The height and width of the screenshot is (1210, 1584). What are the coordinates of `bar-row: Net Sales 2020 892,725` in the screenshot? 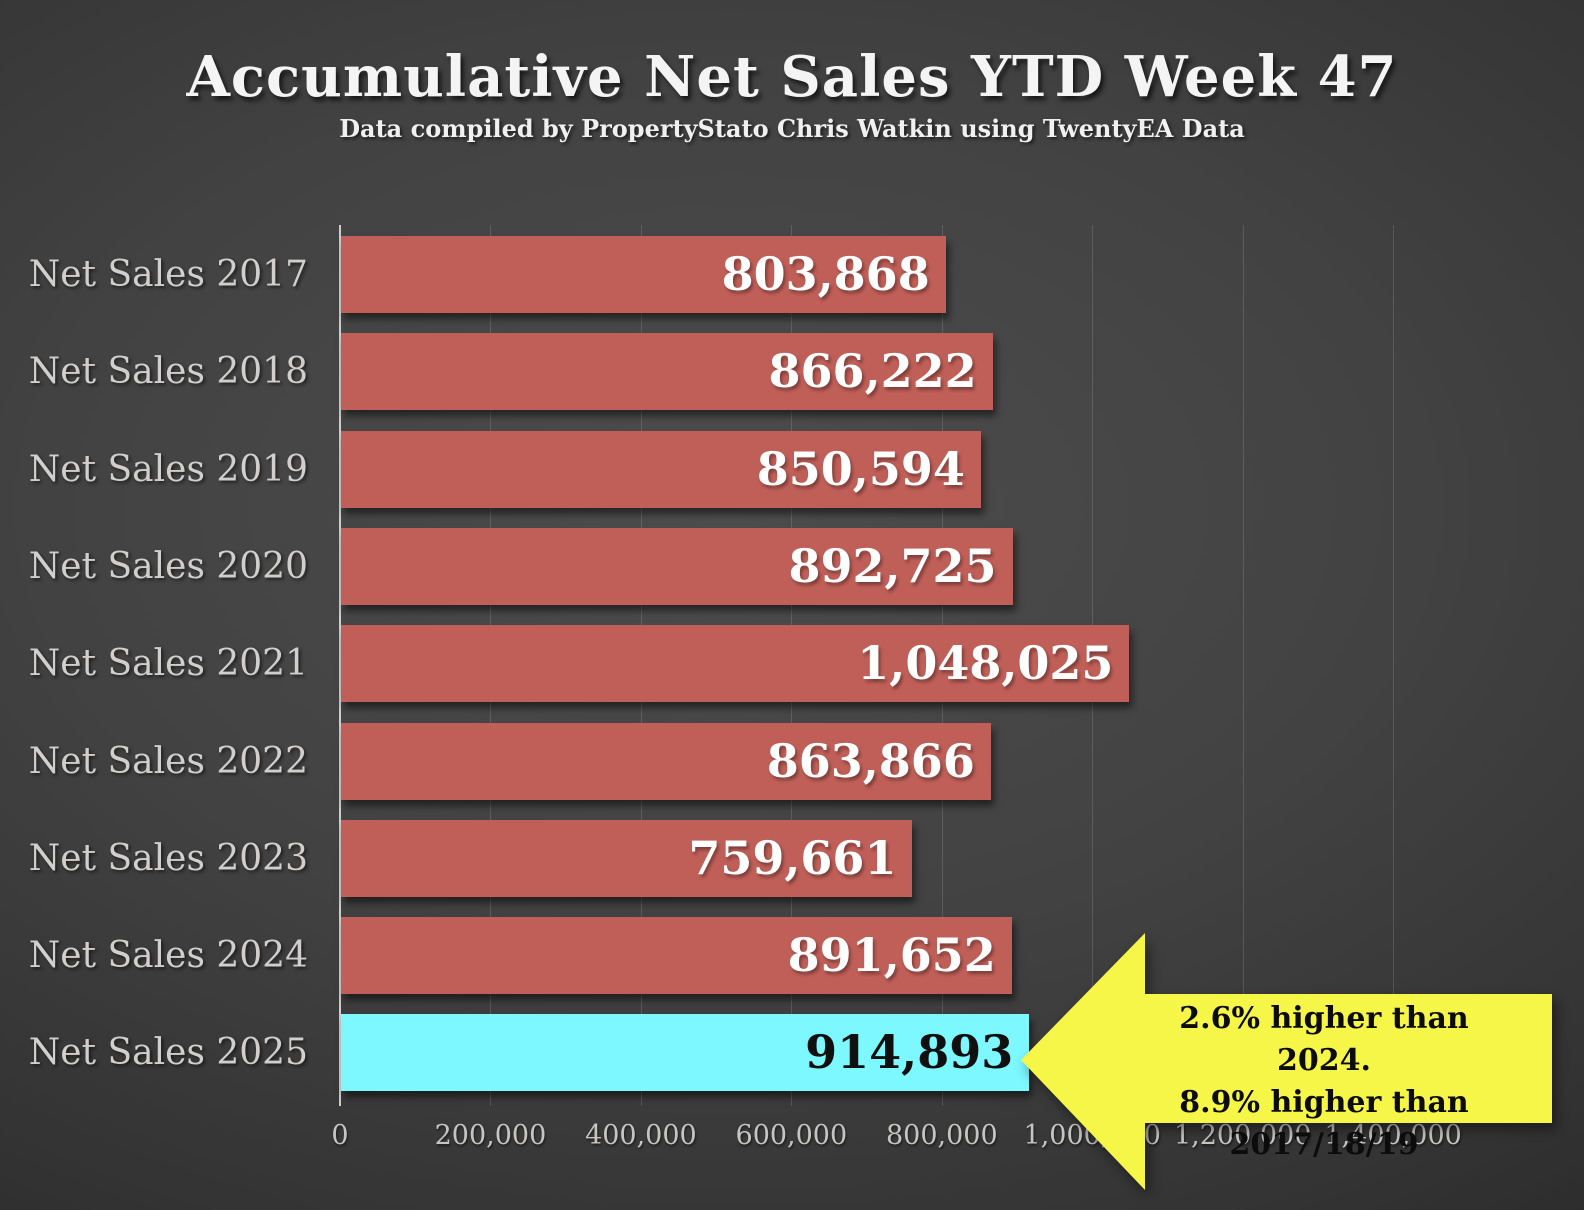 It's located at (792, 566).